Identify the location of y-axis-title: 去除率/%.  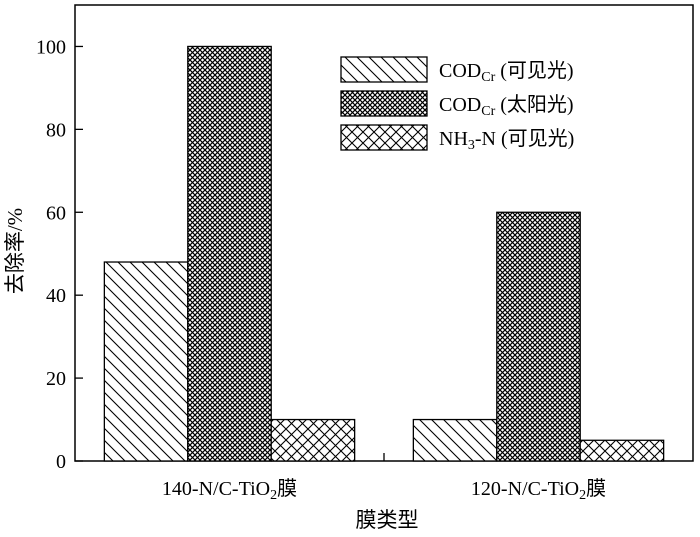
(15, 251).